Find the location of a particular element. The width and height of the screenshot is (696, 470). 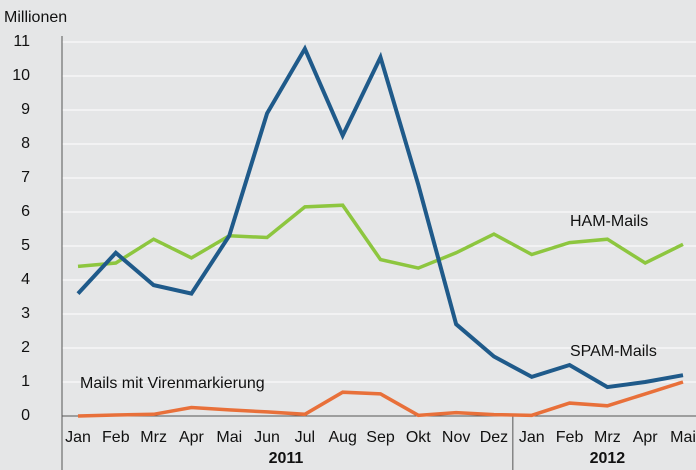

x-tick-label: Sep is located at coordinates (380, 437).